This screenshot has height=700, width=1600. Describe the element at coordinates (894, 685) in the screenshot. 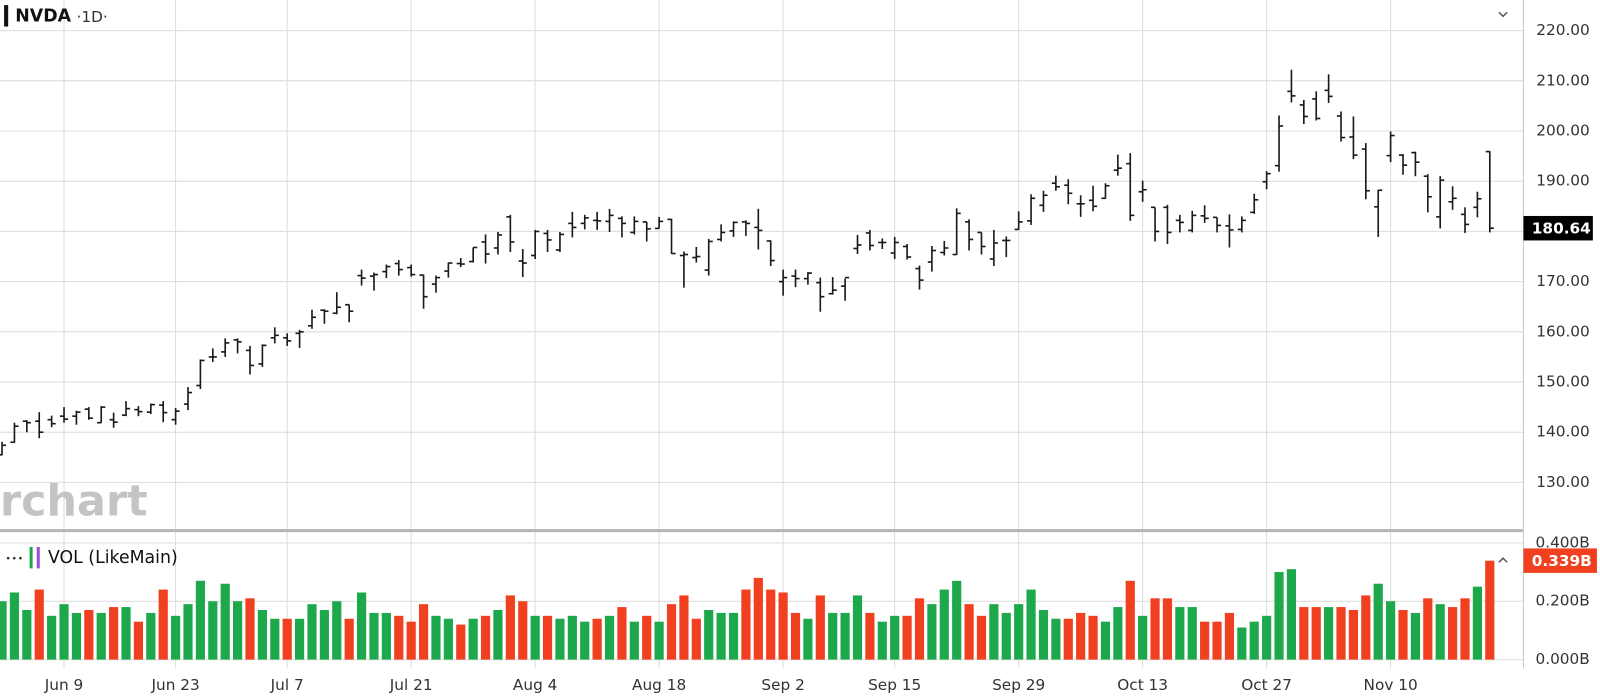

I see `x-tick-label: Sep 15` at that location.